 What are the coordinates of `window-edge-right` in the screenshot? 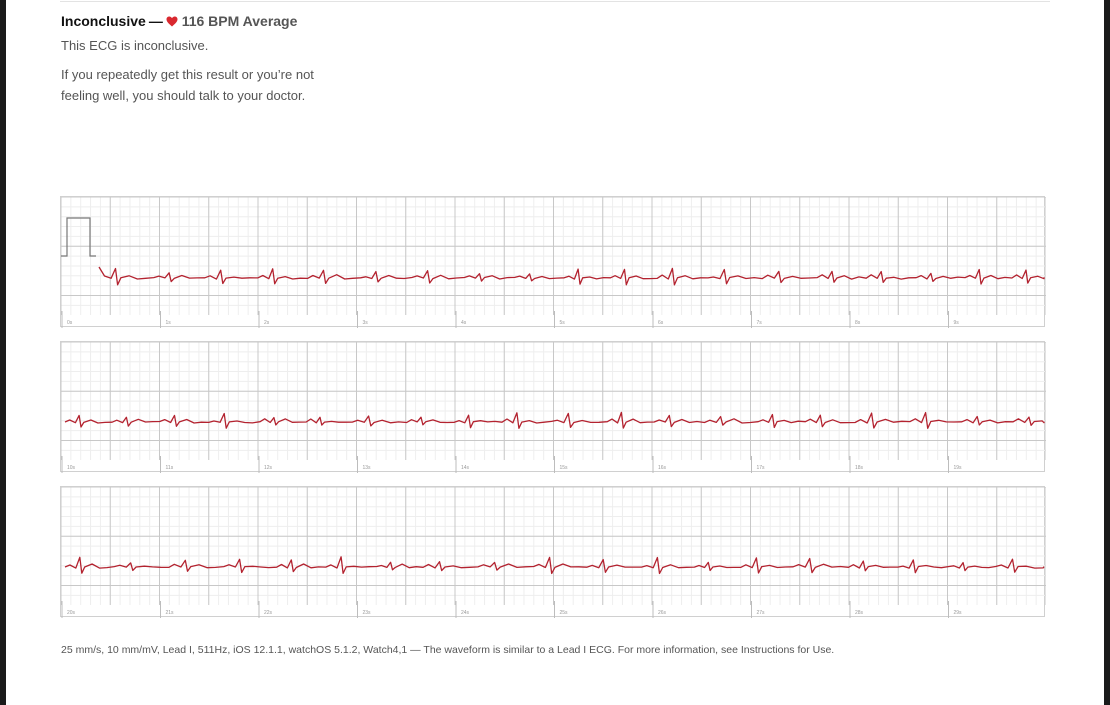 It's located at (1107, 352).